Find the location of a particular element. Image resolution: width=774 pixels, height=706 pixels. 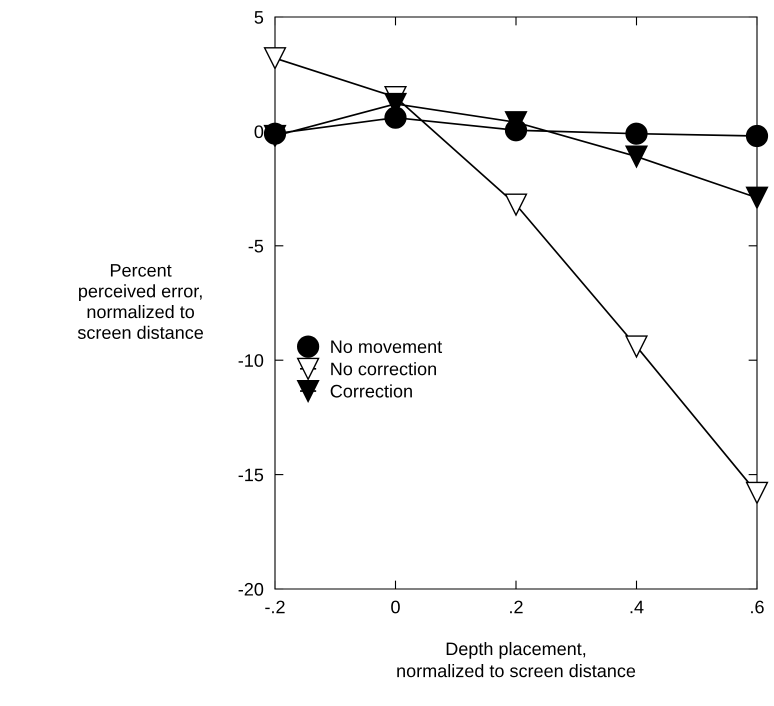

y-tick-label: 5 is located at coordinates (259, 17).